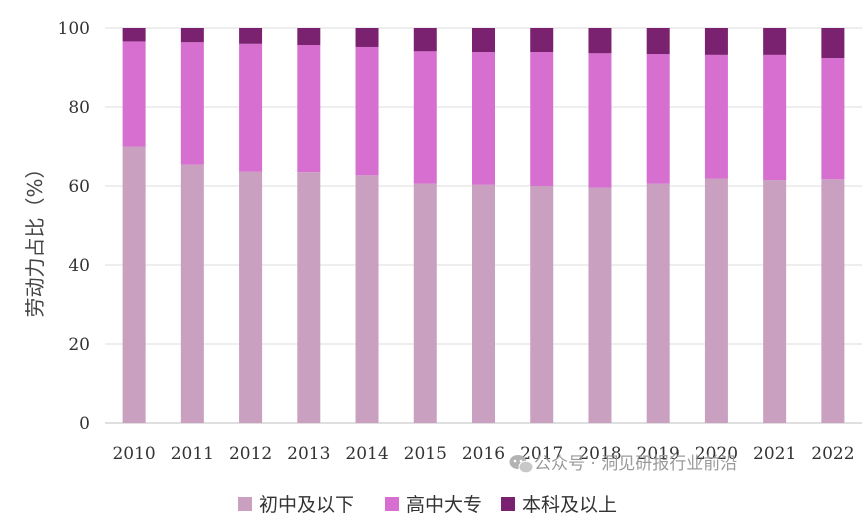 The height and width of the screenshot is (525, 862). I want to click on x-tick-label: 2018, so click(599, 454).